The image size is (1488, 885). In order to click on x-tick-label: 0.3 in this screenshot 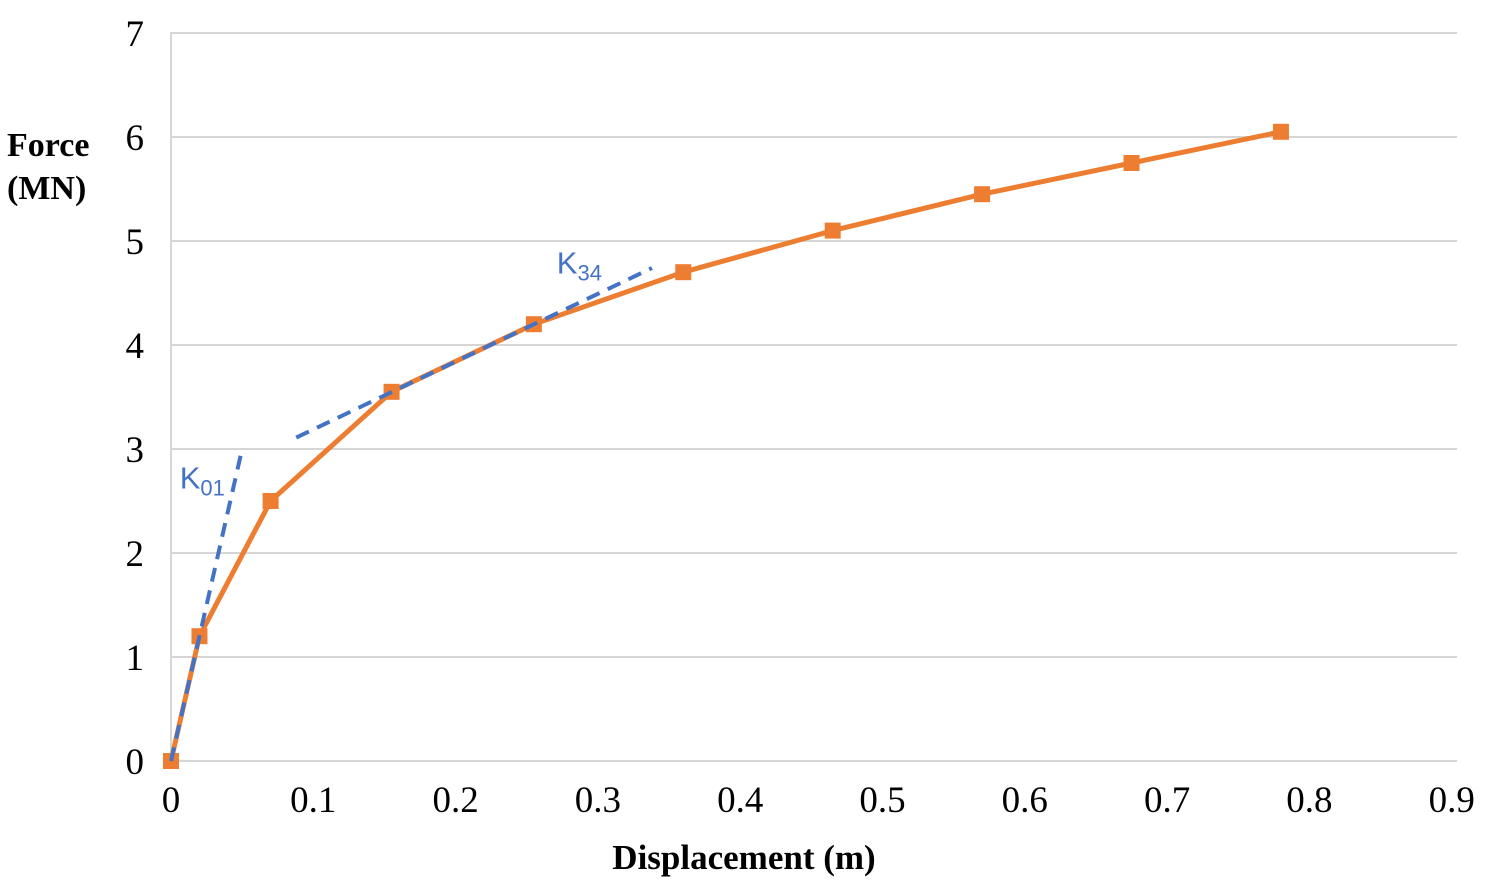, I will do `click(598, 800)`.